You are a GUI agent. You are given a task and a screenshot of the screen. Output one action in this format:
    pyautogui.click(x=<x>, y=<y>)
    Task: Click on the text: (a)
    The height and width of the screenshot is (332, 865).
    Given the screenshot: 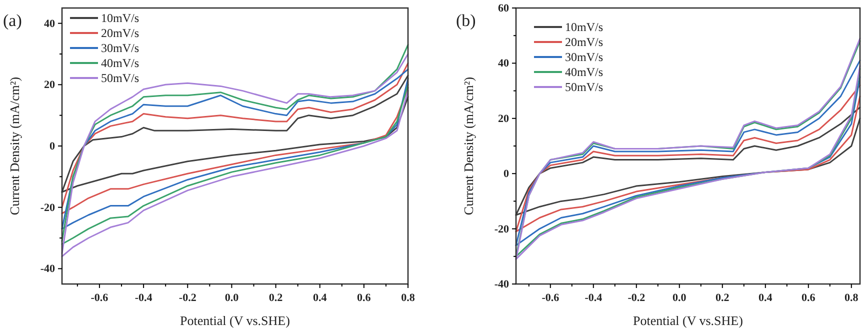 What is the action you would take?
    pyautogui.click(x=12, y=20)
    